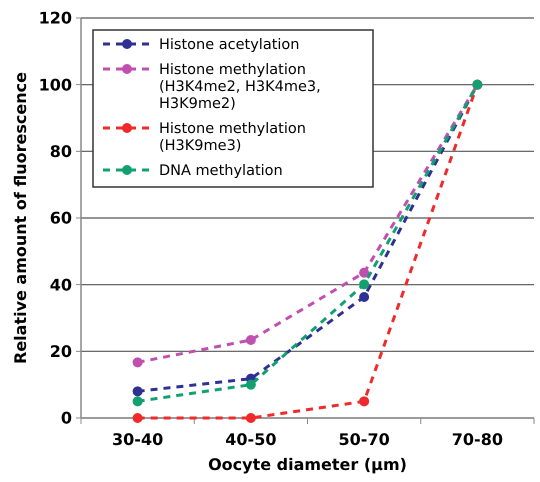 The image size is (540, 482). What do you see at coordinates (229, 45) in the screenshot?
I see `legend-label: Histone acetylation` at bounding box center [229, 45].